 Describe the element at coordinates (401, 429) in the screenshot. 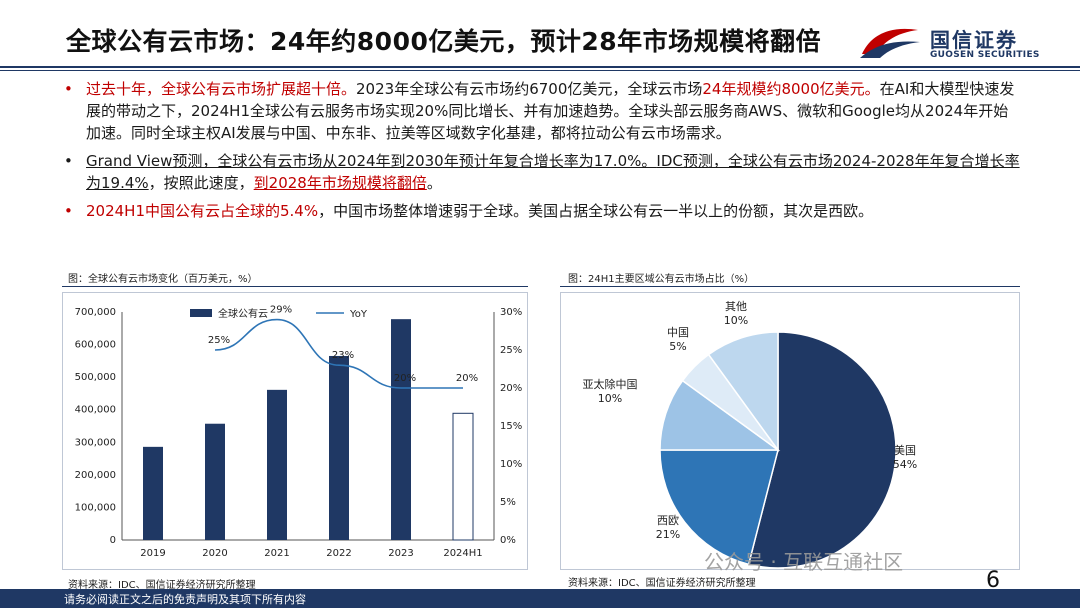

I see `bar-2023` at that location.